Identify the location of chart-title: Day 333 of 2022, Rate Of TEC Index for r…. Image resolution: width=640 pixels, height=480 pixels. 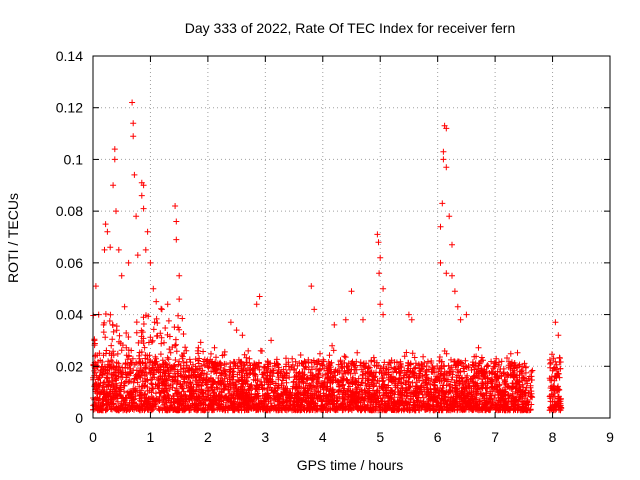
(350, 28).